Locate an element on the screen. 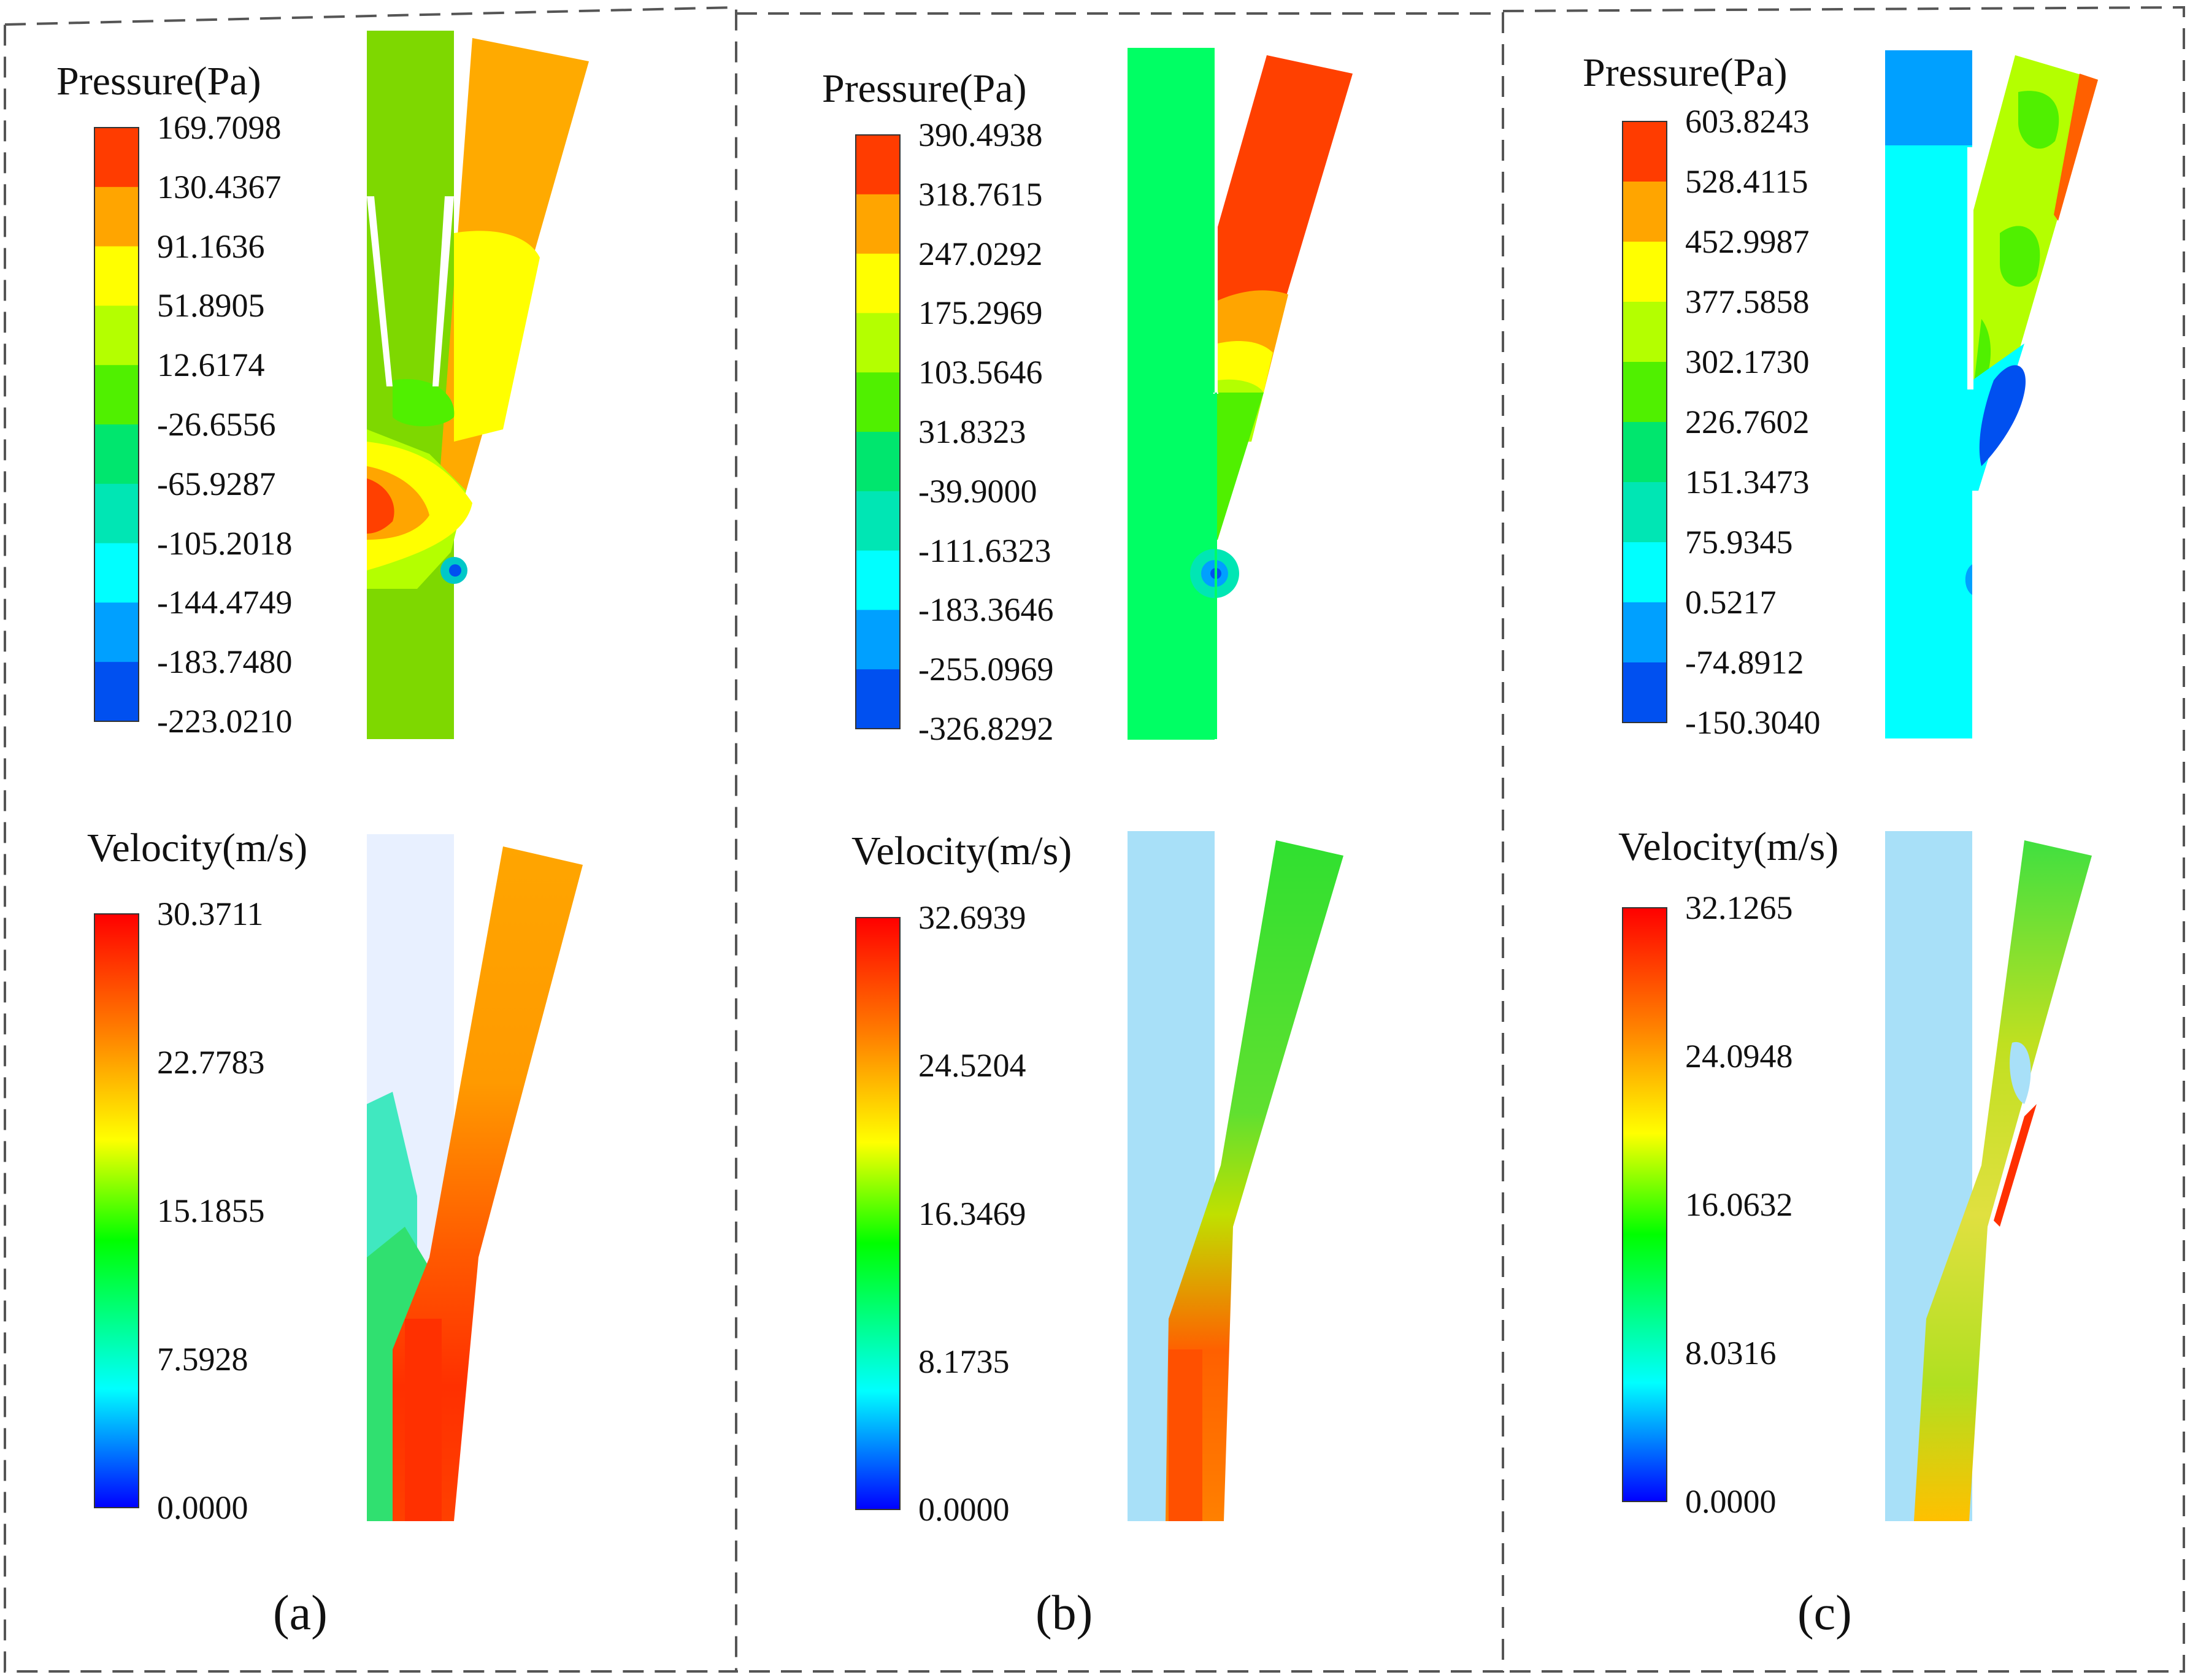  pressure-tick-label: -26.6556 is located at coordinates (217, 424).